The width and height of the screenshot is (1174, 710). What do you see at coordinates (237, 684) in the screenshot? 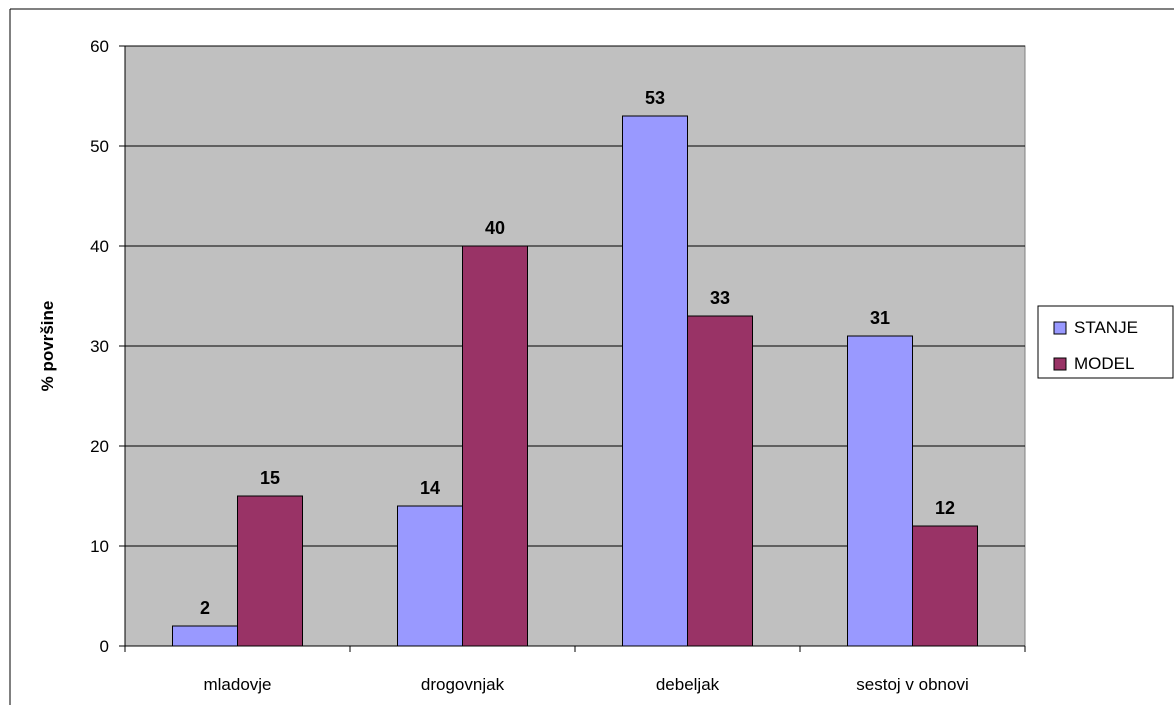
I see `x-tick-label: mladovje` at bounding box center [237, 684].